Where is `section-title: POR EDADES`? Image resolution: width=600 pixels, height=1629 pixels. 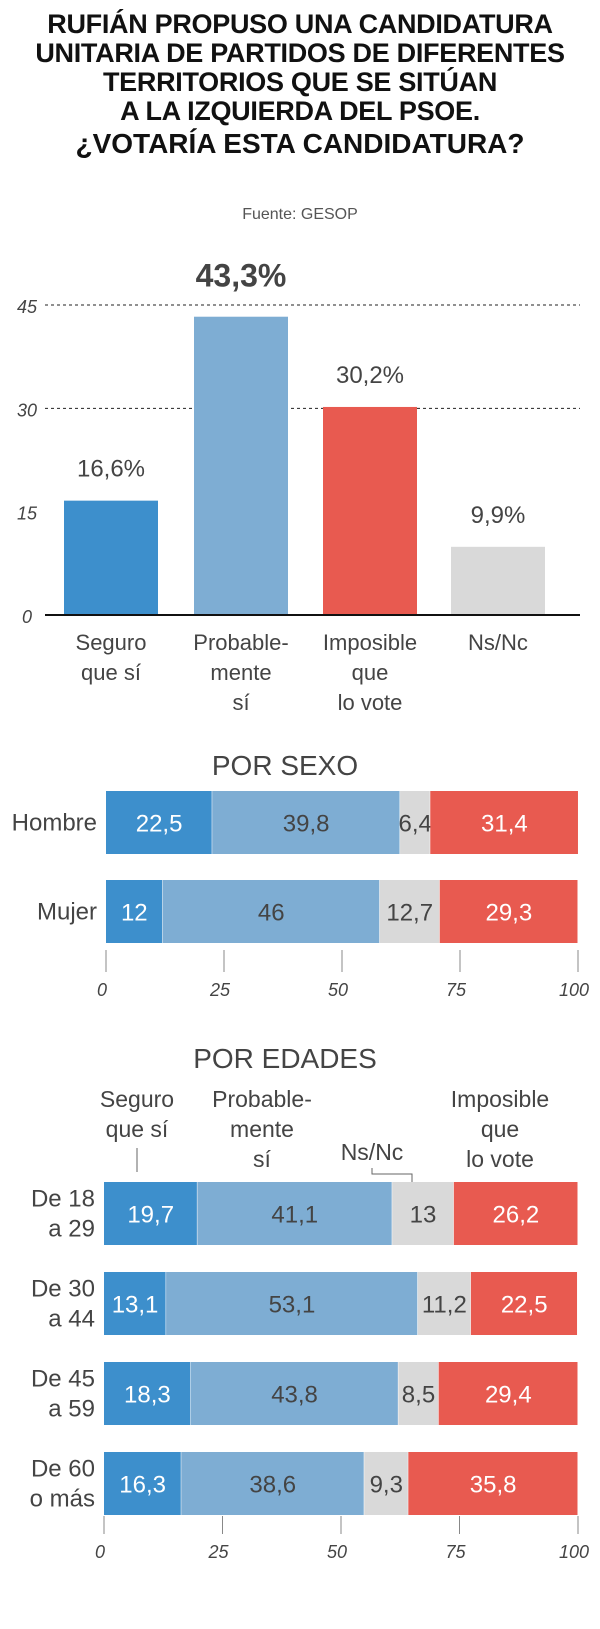
section-title: POR EDADES is located at coordinates (285, 1058).